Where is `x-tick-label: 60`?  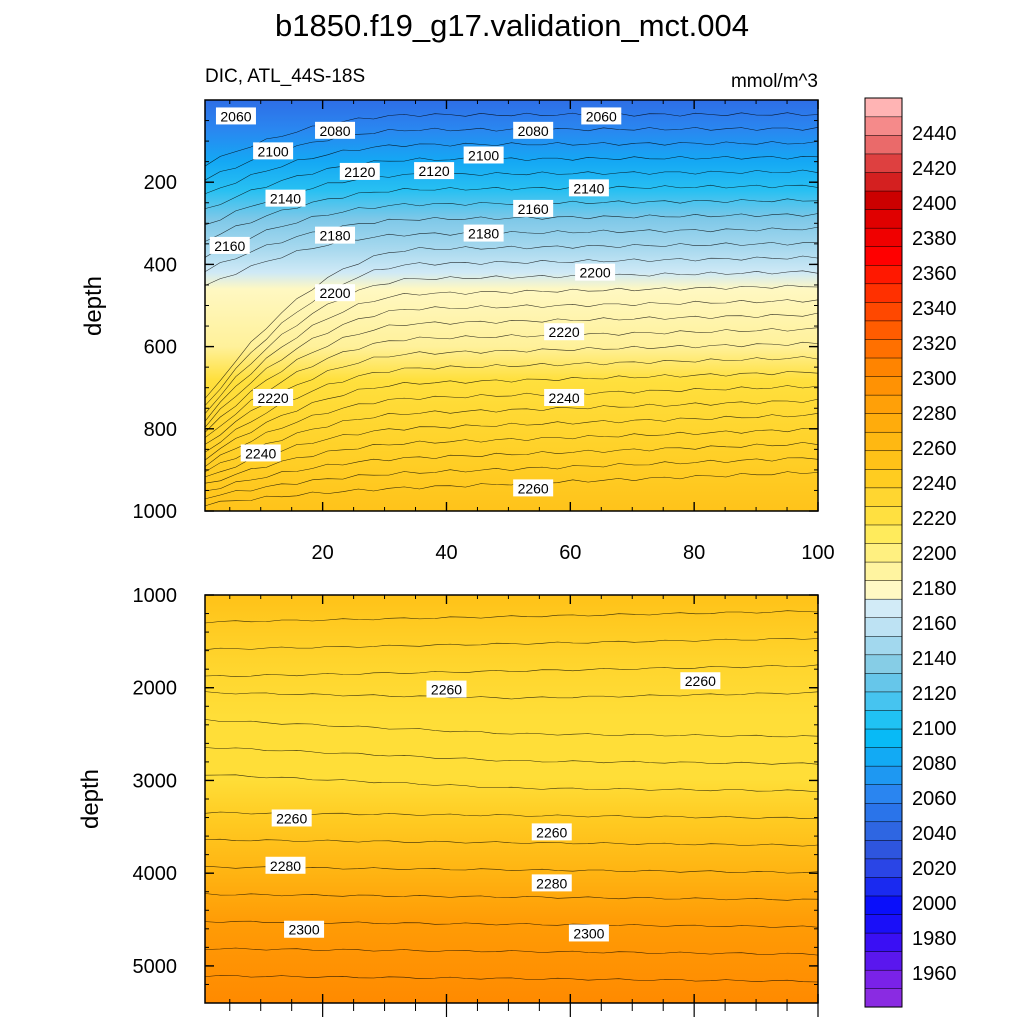
x-tick-label: 60 is located at coordinates (570, 553).